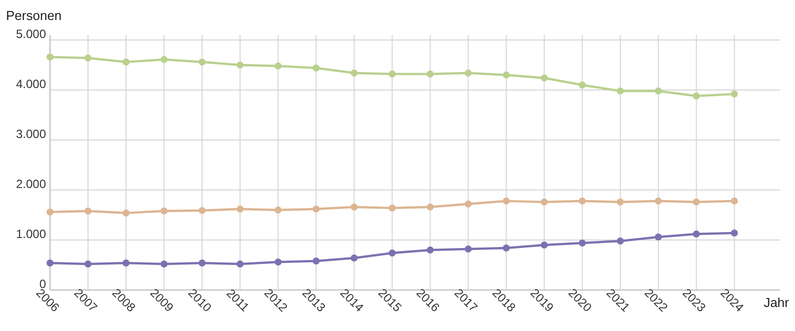 The image size is (795, 331). Describe the element at coordinates (31, 234) in the screenshot. I see `y-tick-label: 1.000` at that location.